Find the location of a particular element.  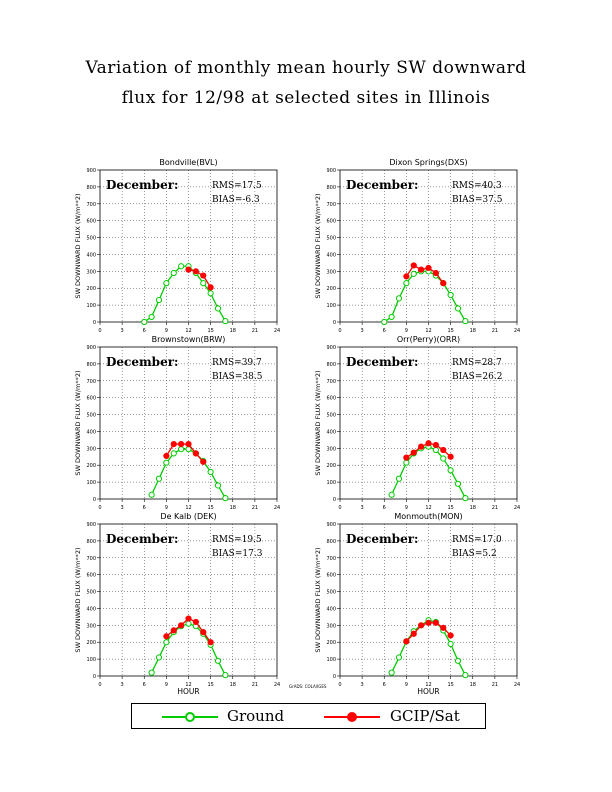

panel-4-xtick-label: 24 is located at coordinates (517, 508).